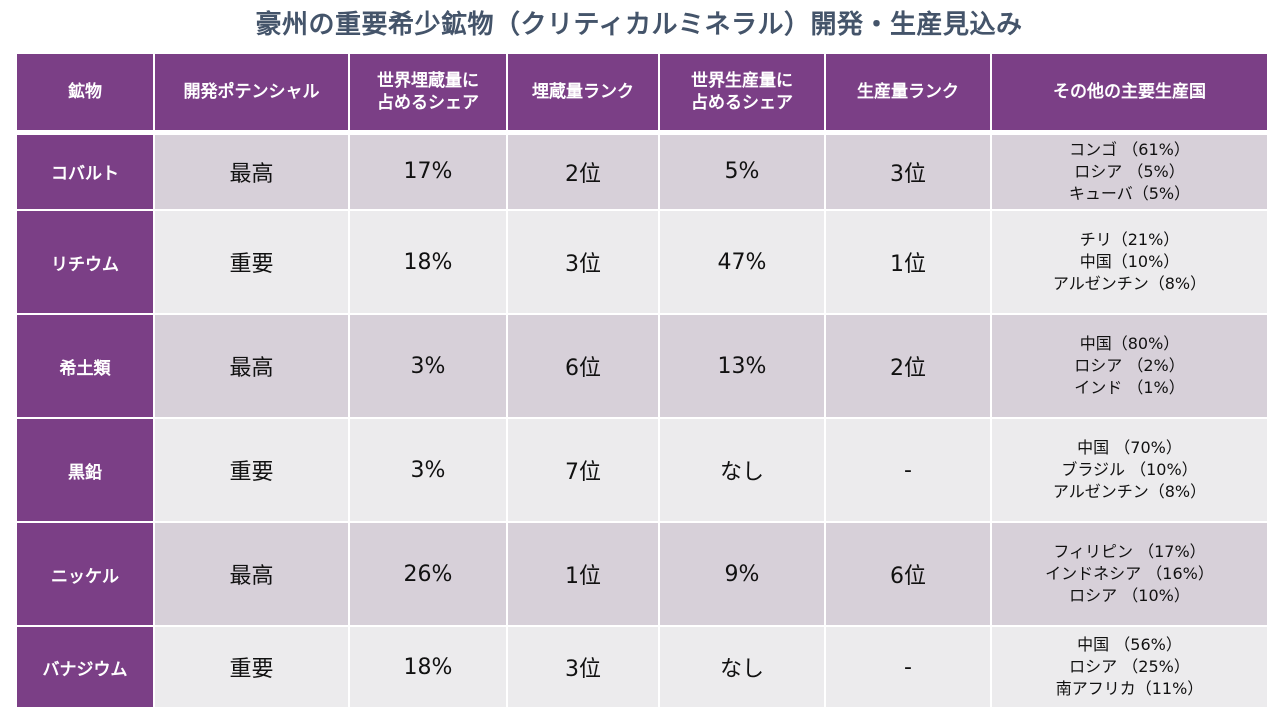 This screenshot has width=1278, height=711. I want to click on header-mineral: 鉱物, so click(85, 93).